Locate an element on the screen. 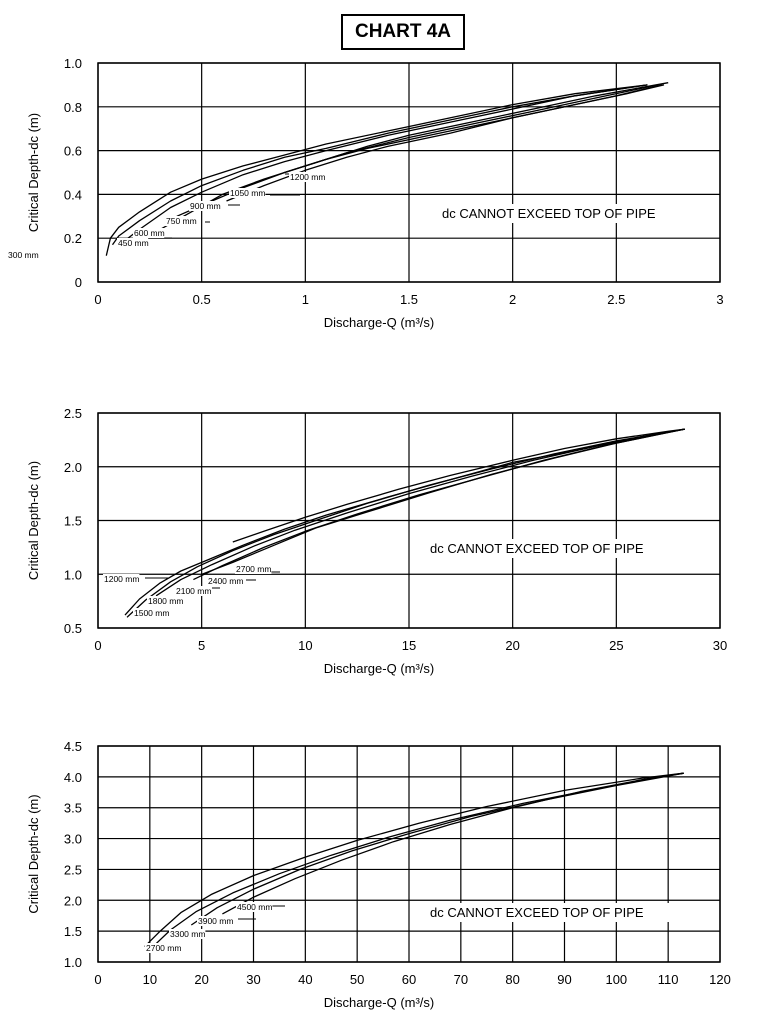 The width and height of the screenshot is (772, 1024). y-tick-label-1: 1.0 is located at coordinates (73, 63).